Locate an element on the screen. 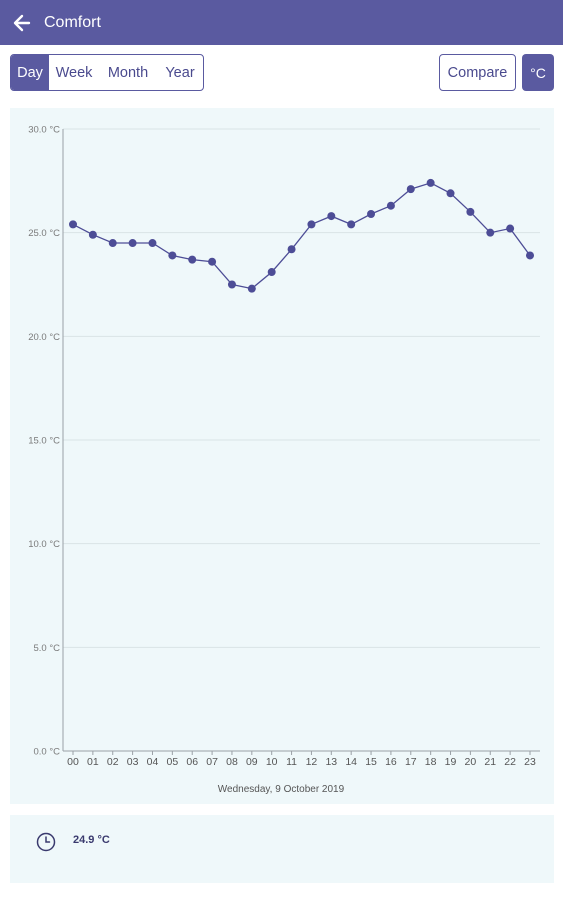  y-tick-label: 20.0 °C is located at coordinates (44, 337).